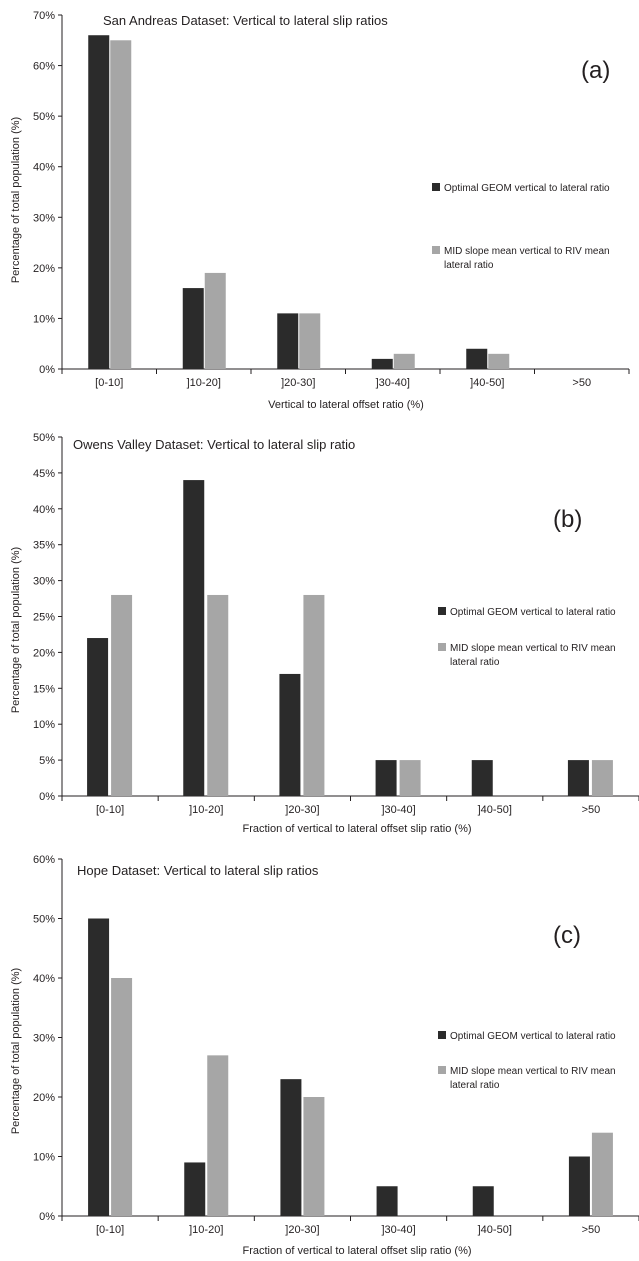 This screenshot has width=639, height=1261. What do you see at coordinates (44, 16) in the screenshot?
I see `y-tick-label: 70%` at bounding box center [44, 16].